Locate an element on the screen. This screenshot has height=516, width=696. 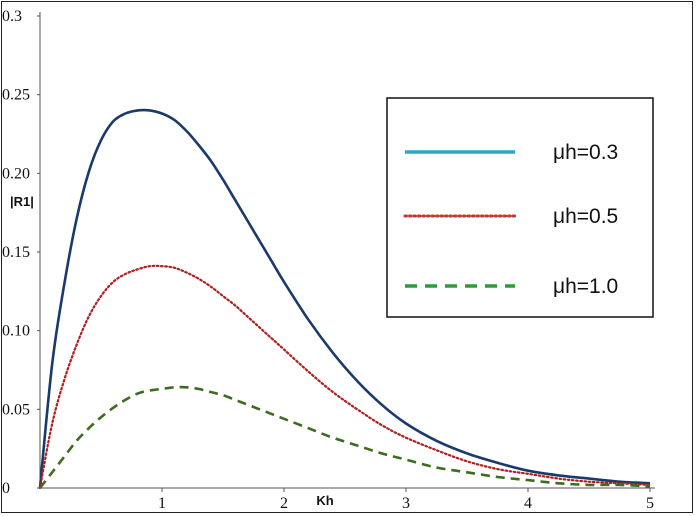
legend-label-1: μh=0.3 is located at coordinates (585, 152).